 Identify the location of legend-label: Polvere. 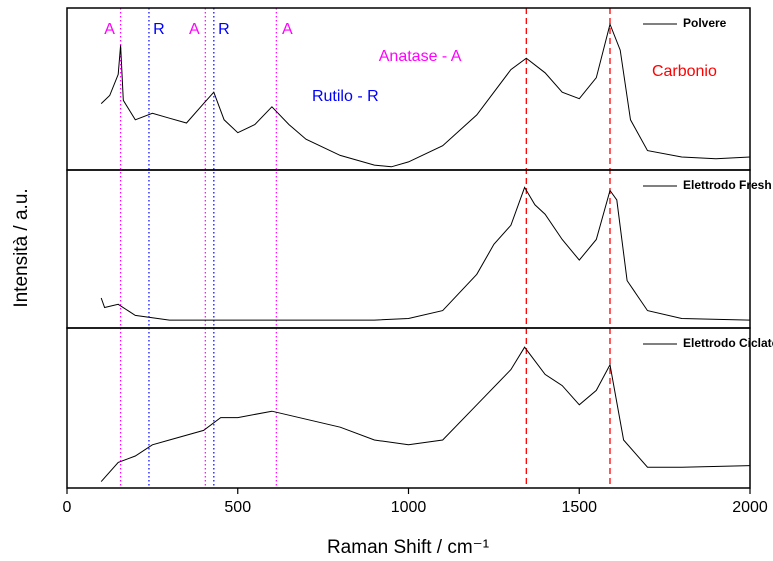
(705, 23).